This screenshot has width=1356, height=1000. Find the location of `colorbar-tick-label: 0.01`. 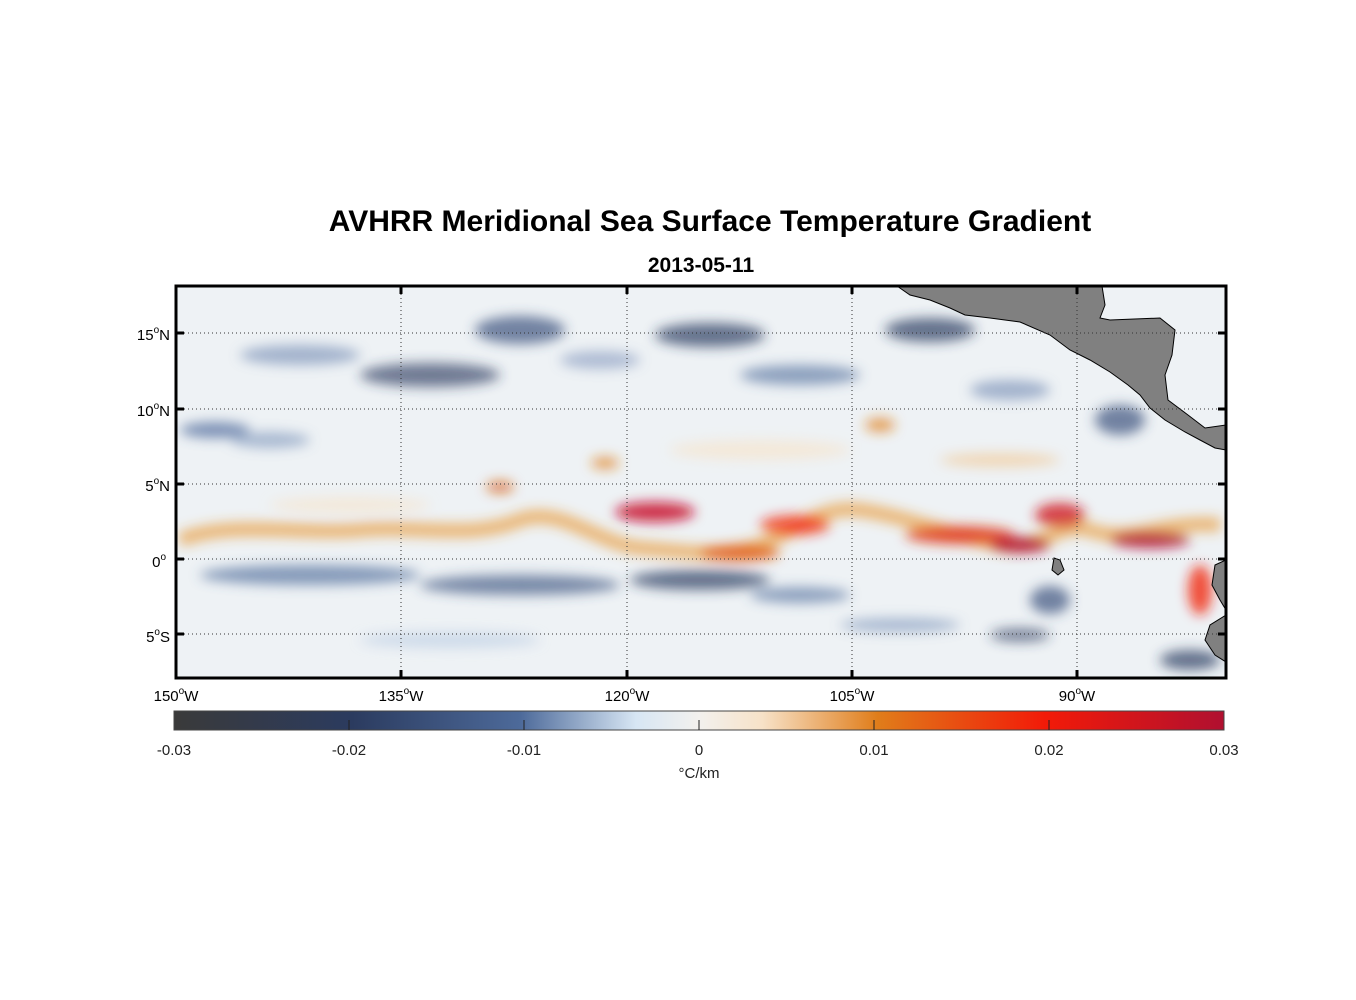

colorbar-tick-label: 0.01 is located at coordinates (873, 750).